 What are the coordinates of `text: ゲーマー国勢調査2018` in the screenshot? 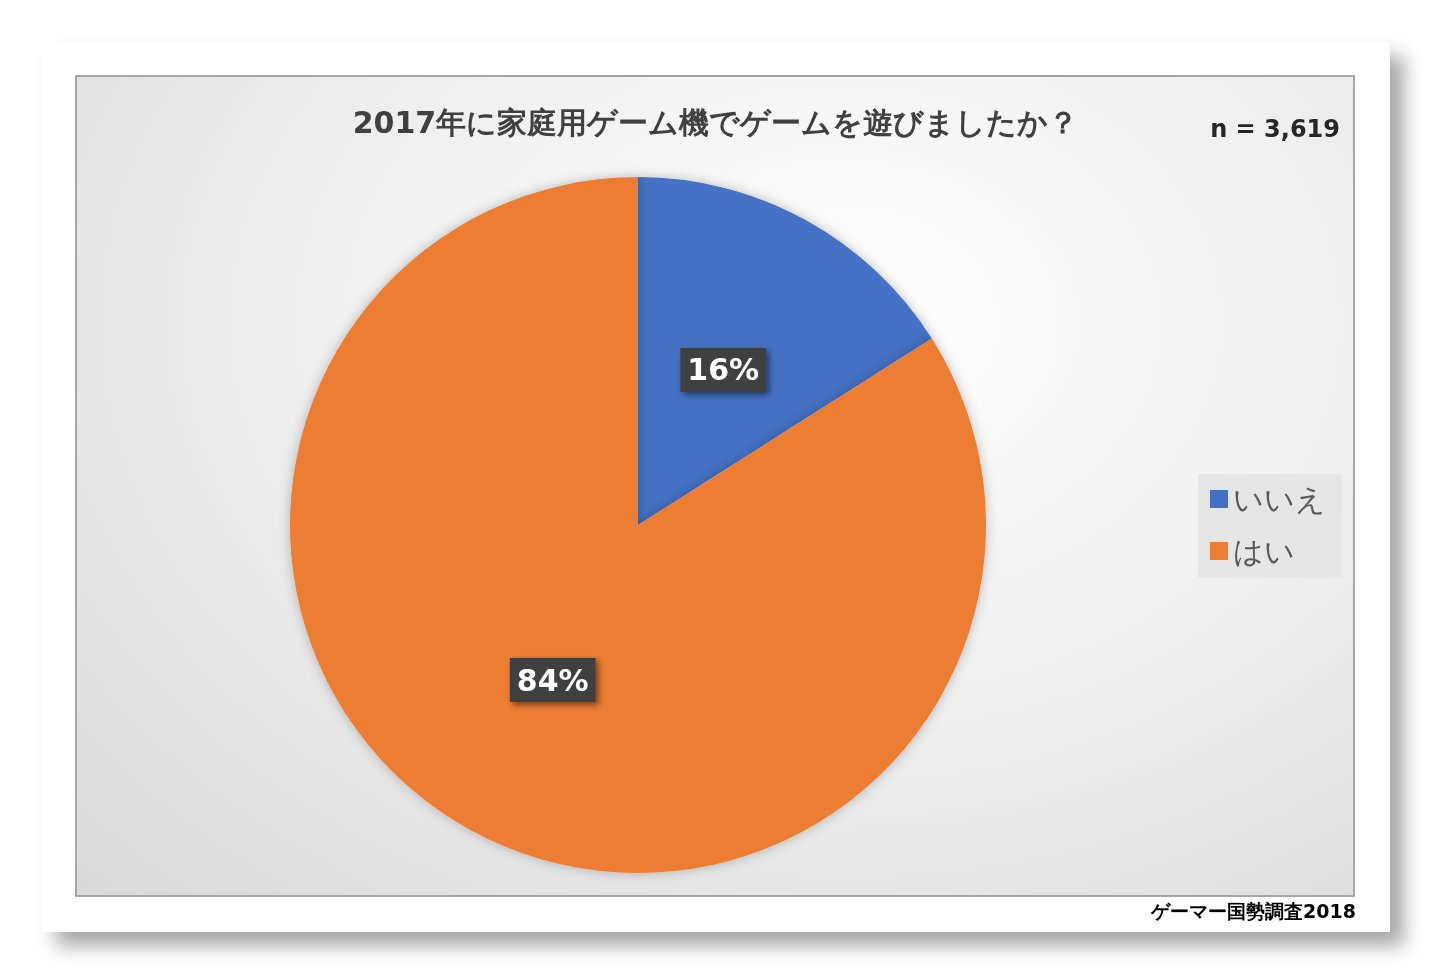 It's located at (1253, 910).